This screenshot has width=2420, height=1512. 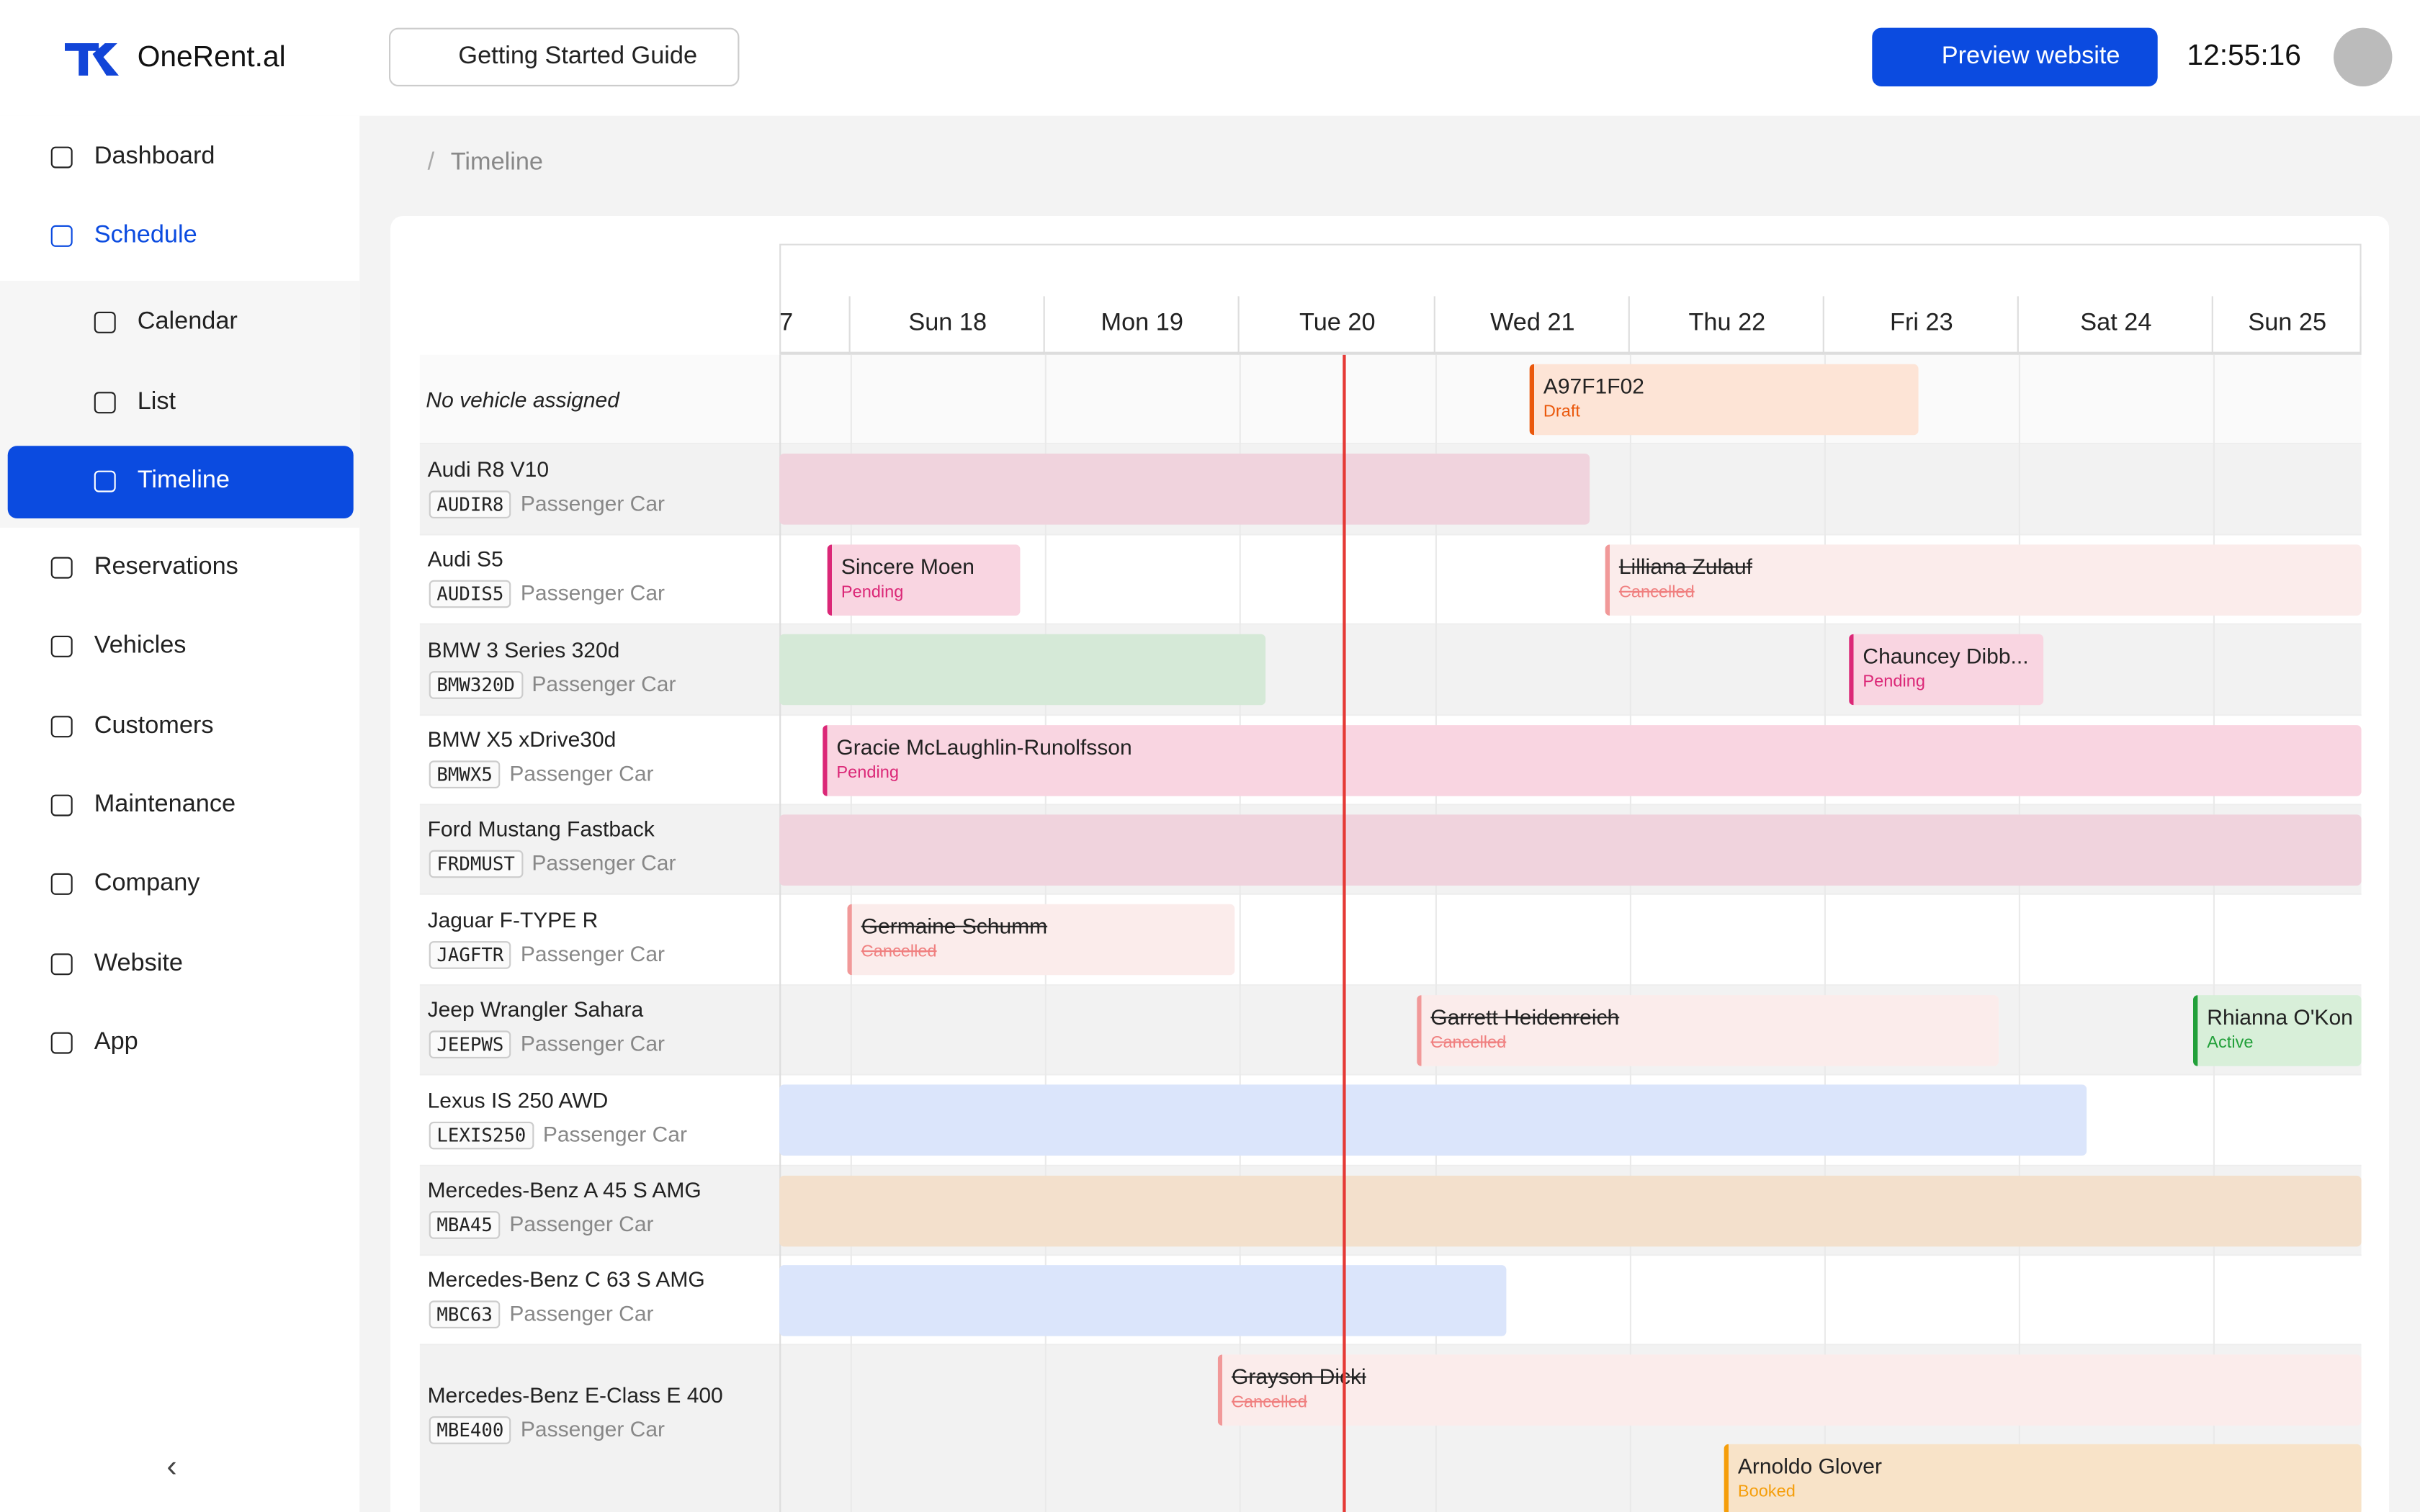 What do you see at coordinates (2280, 1017) in the screenshot?
I see `booking-name: Rhianna O'Kon` at bounding box center [2280, 1017].